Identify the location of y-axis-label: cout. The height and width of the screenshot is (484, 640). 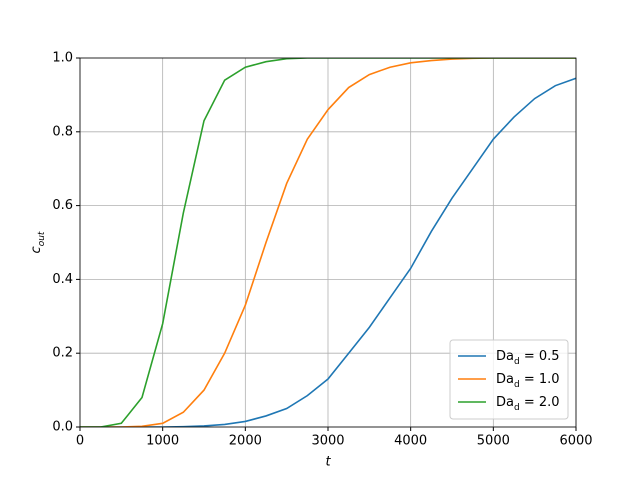
(38, 242).